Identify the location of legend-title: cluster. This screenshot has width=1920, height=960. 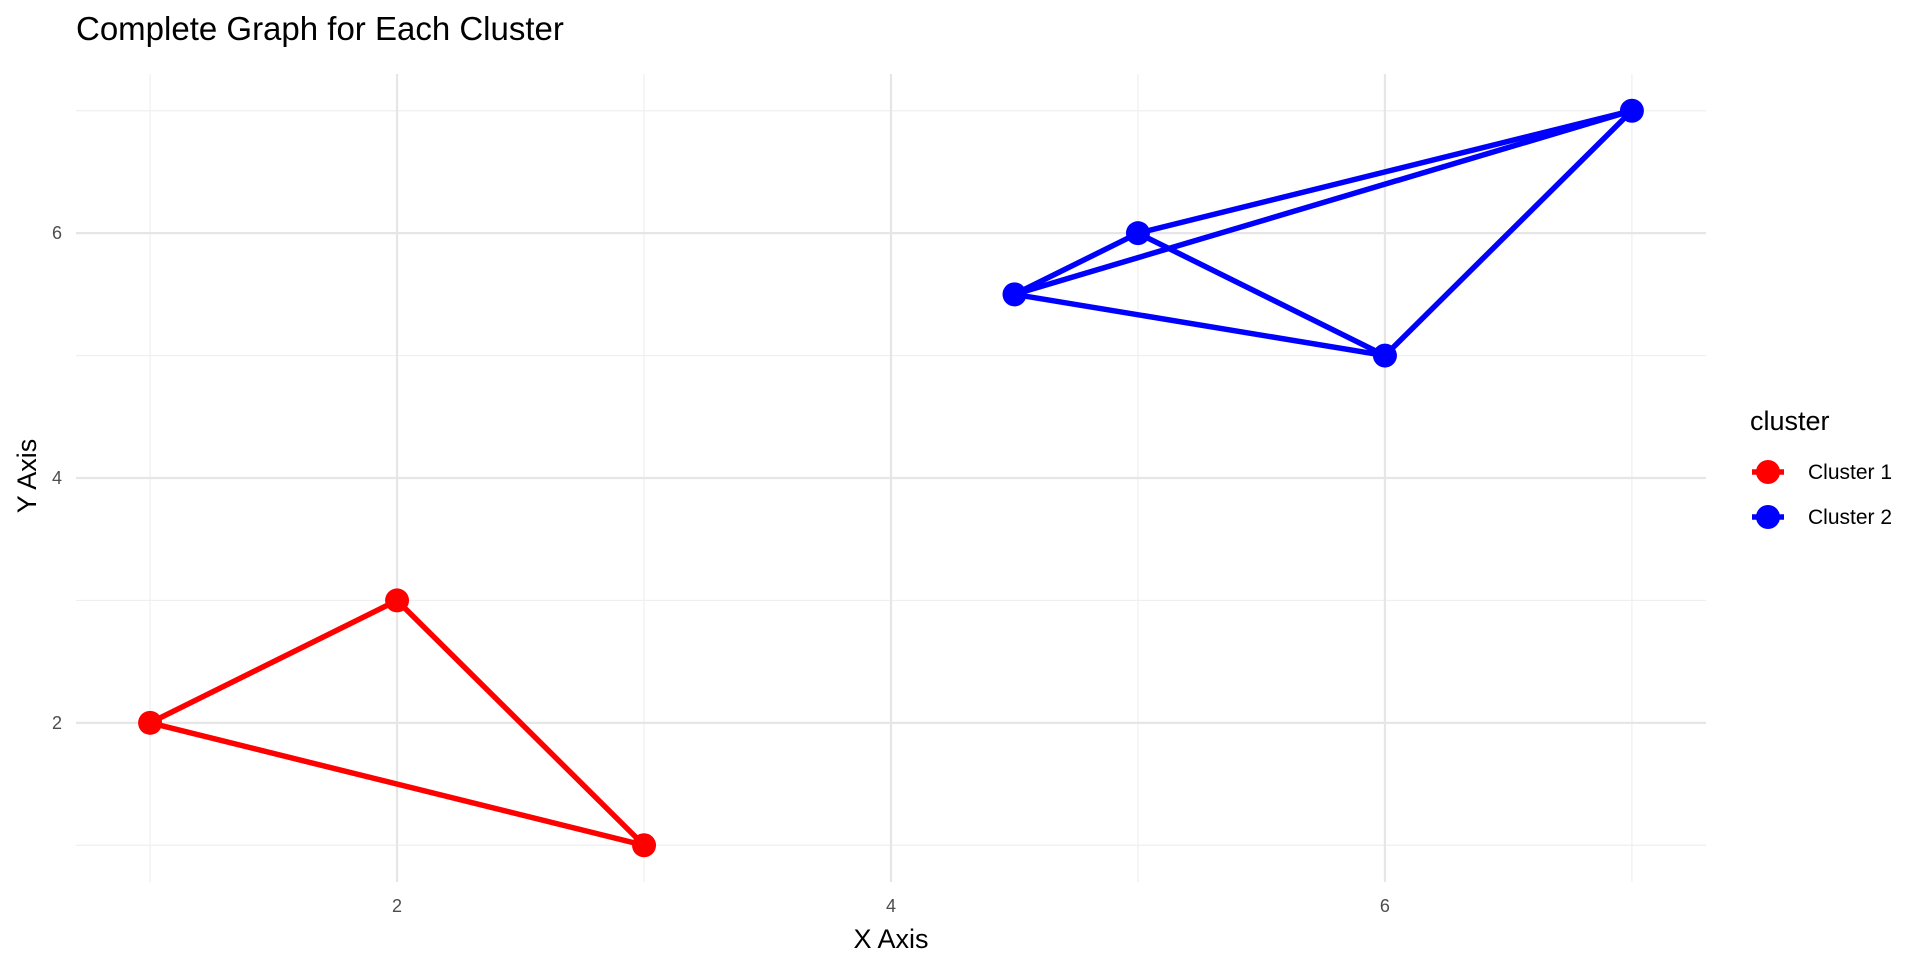
(1790, 421).